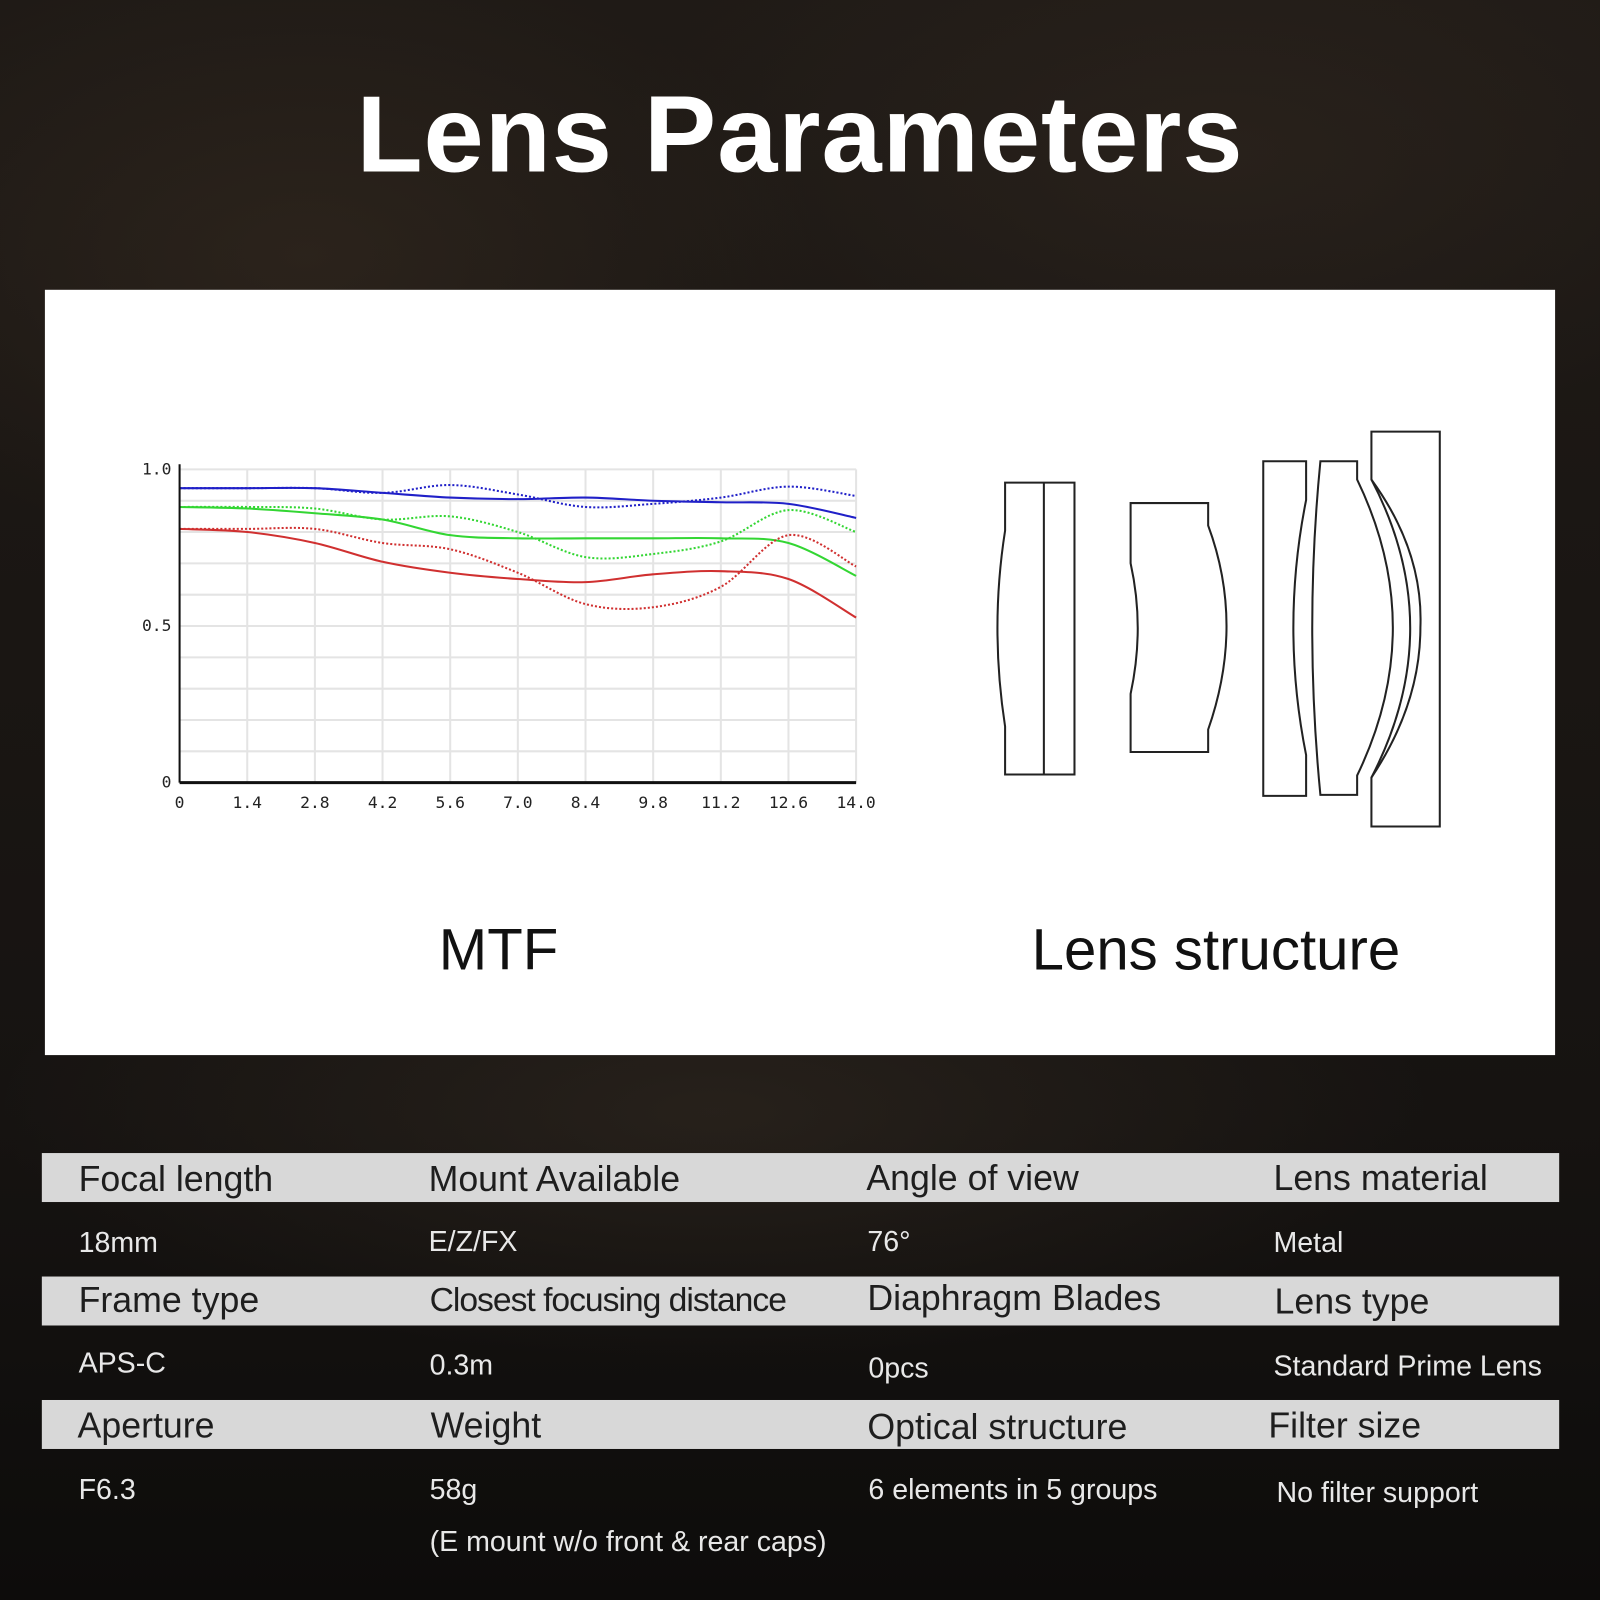  I want to click on spec-label: Weight, so click(486, 1426).